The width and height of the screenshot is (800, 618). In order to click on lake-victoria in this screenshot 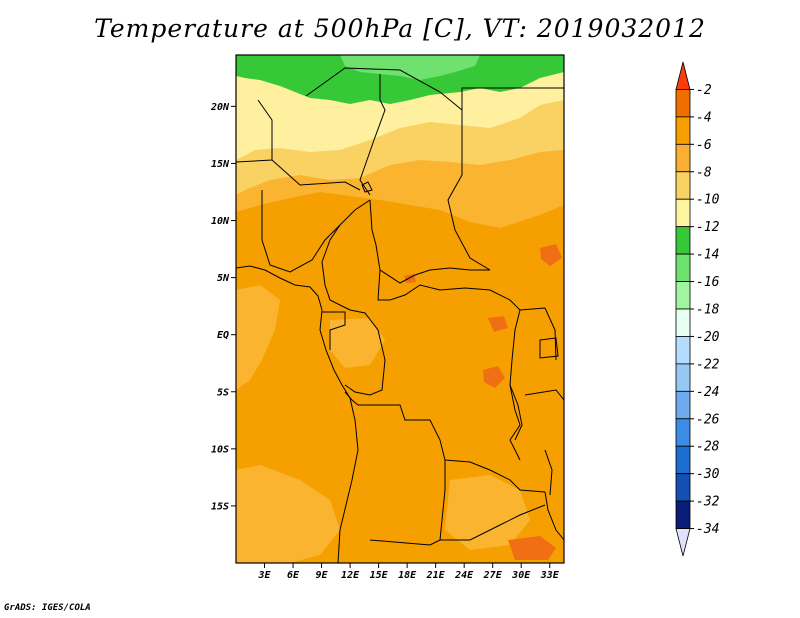, I will do `click(549, 348)`.